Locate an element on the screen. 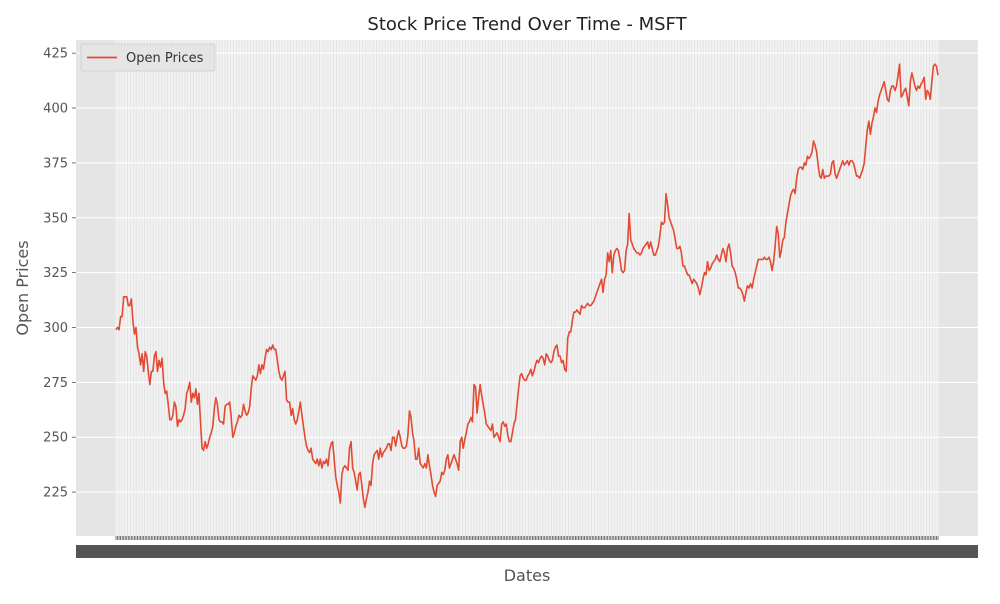  y-tick-label: 425 is located at coordinates (55, 54).